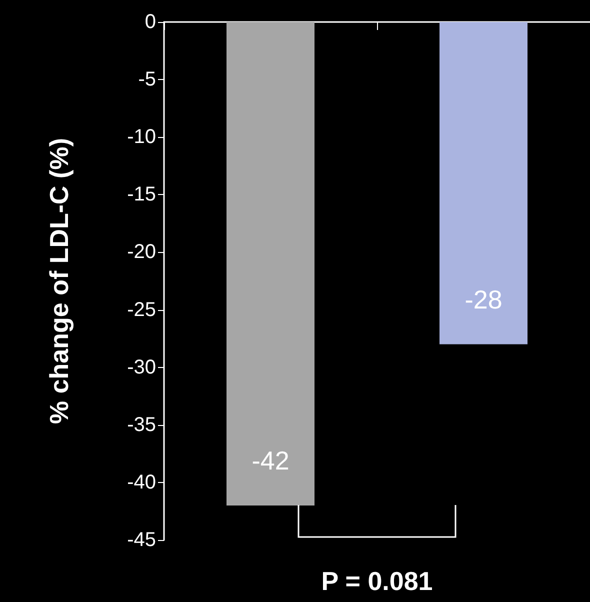 Image resolution: width=590 pixels, height=602 pixels. What do you see at coordinates (59, 281) in the screenshot?
I see `y-axis-title: % change of LDL-C (%)` at bounding box center [59, 281].